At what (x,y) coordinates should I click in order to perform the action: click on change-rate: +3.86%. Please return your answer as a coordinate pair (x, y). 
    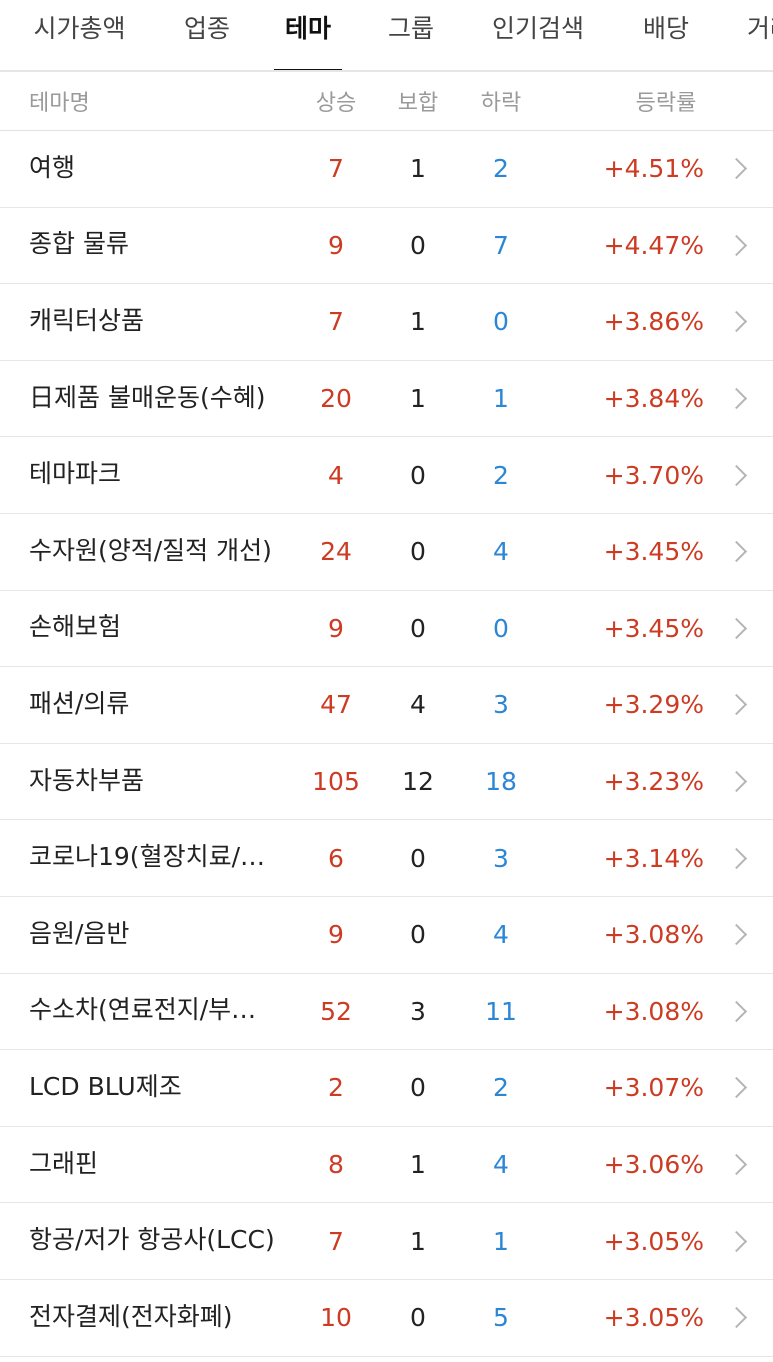
    Looking at the image, I should click on (653, 322).